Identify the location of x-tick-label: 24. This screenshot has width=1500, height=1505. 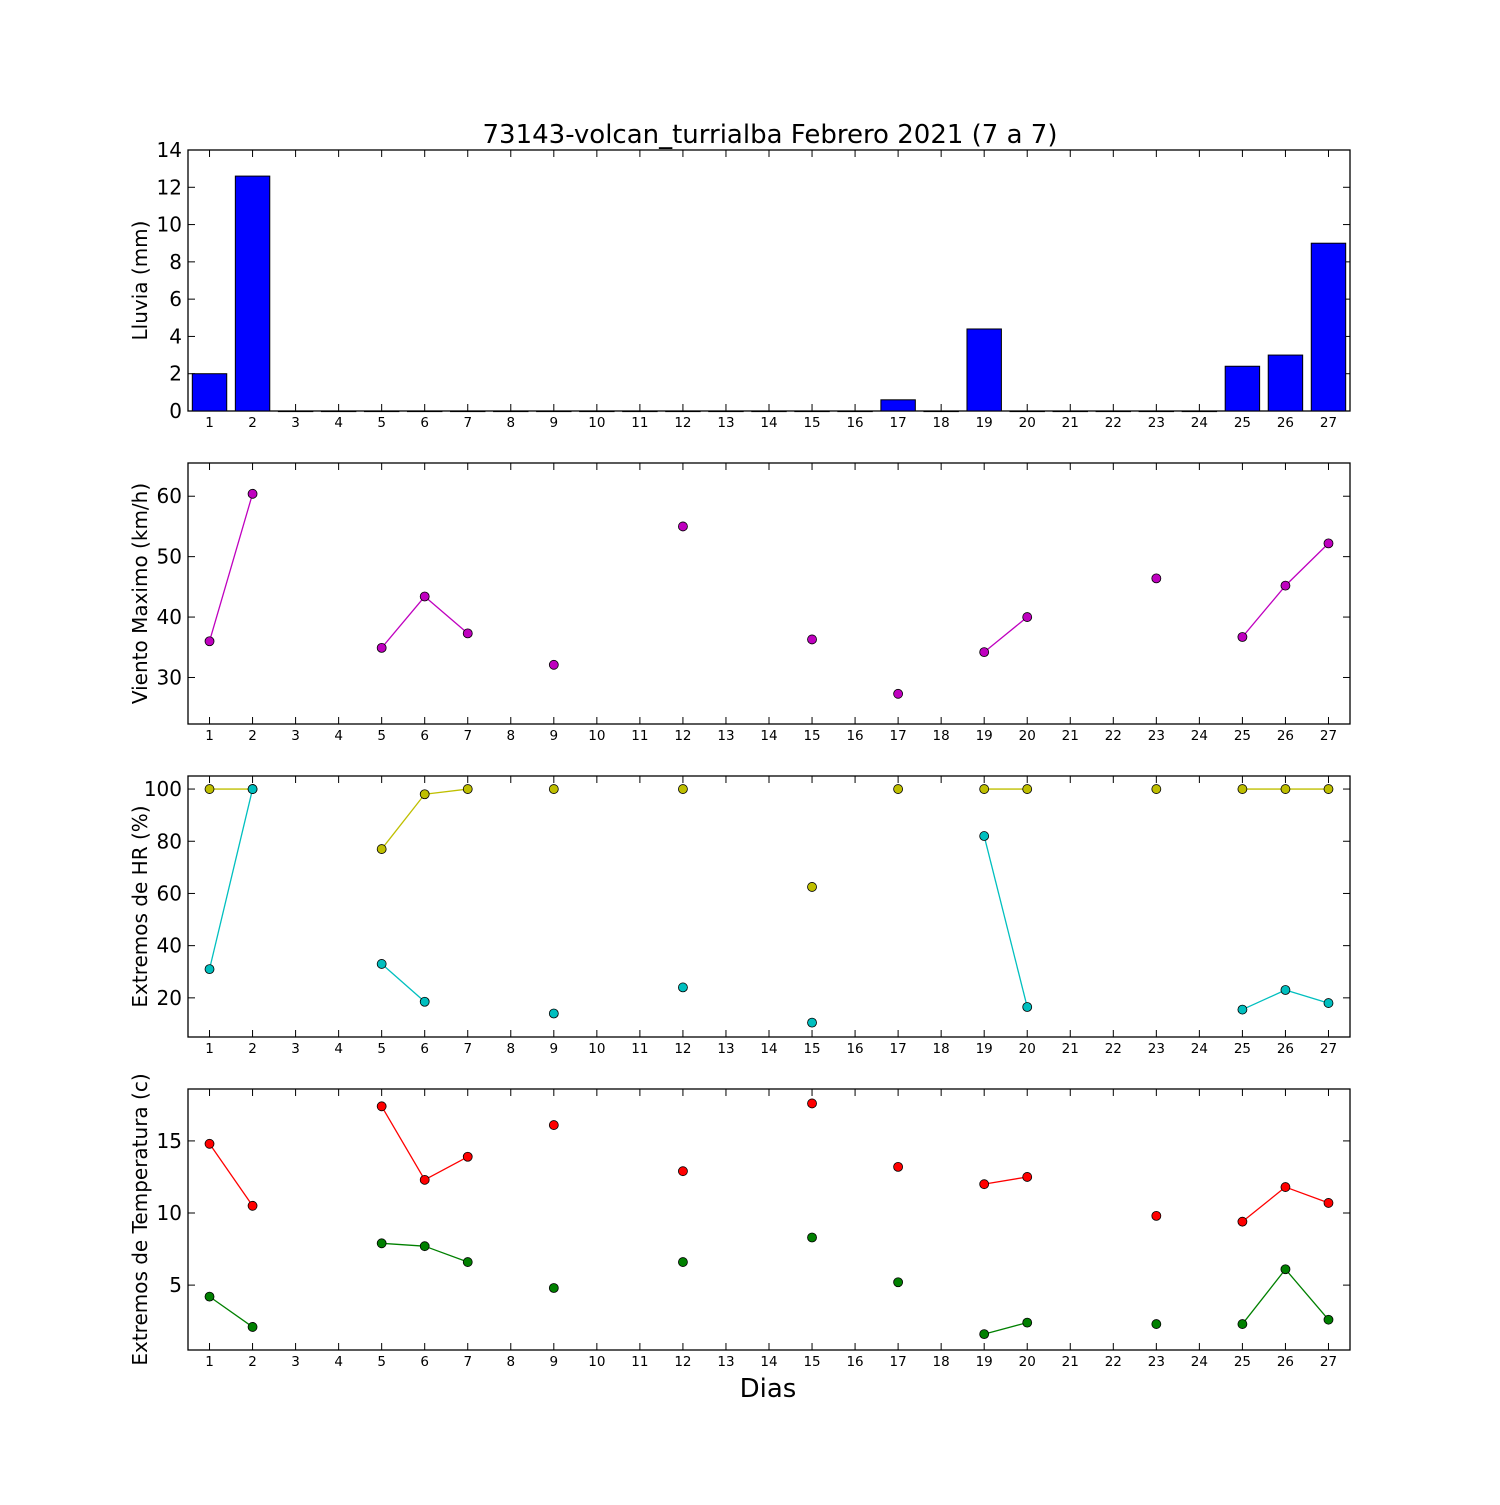
(1199, 423).